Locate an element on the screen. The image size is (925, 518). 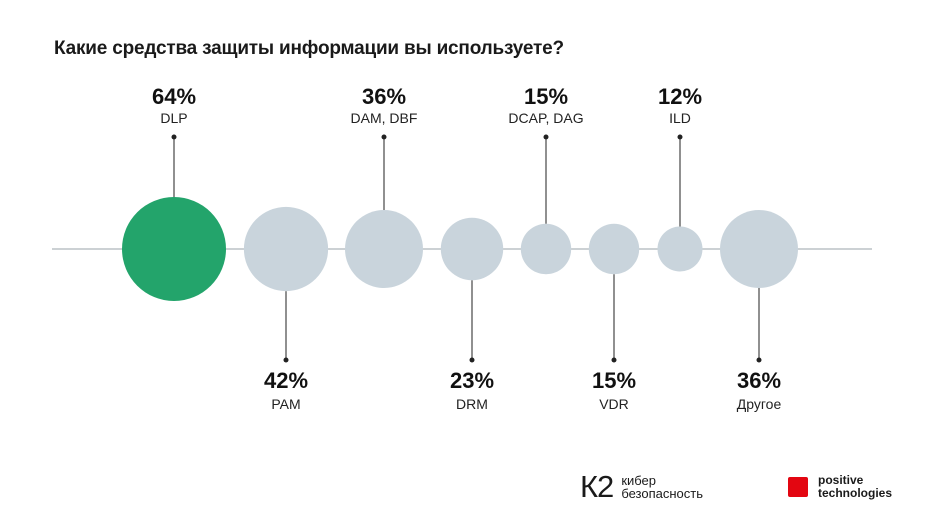
positive-technologies-logo: positive technologies is located at coordinates (840, 487).